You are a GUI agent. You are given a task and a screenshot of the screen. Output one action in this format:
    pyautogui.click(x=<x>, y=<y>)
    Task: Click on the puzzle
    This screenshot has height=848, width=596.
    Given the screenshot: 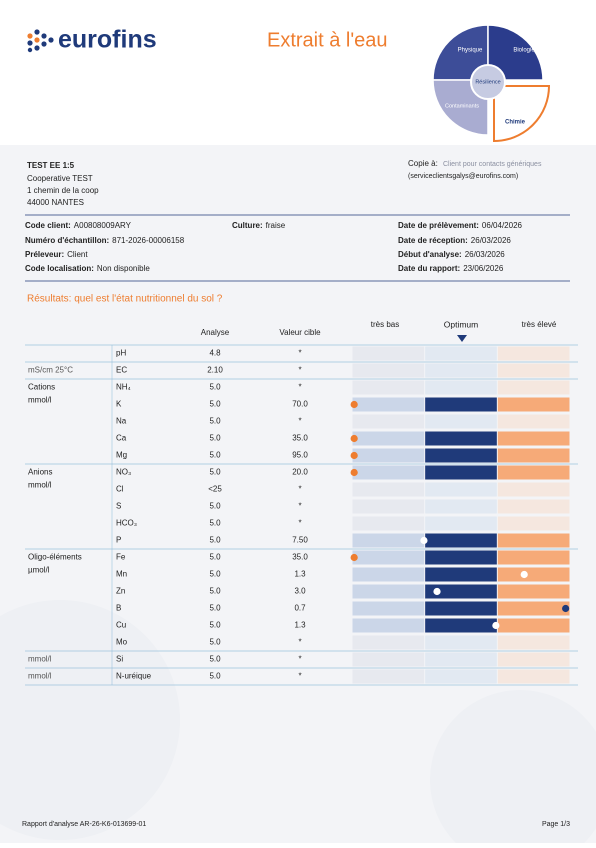 What is the action you would take?
    pyautogui.click(x=491, y=83)
    